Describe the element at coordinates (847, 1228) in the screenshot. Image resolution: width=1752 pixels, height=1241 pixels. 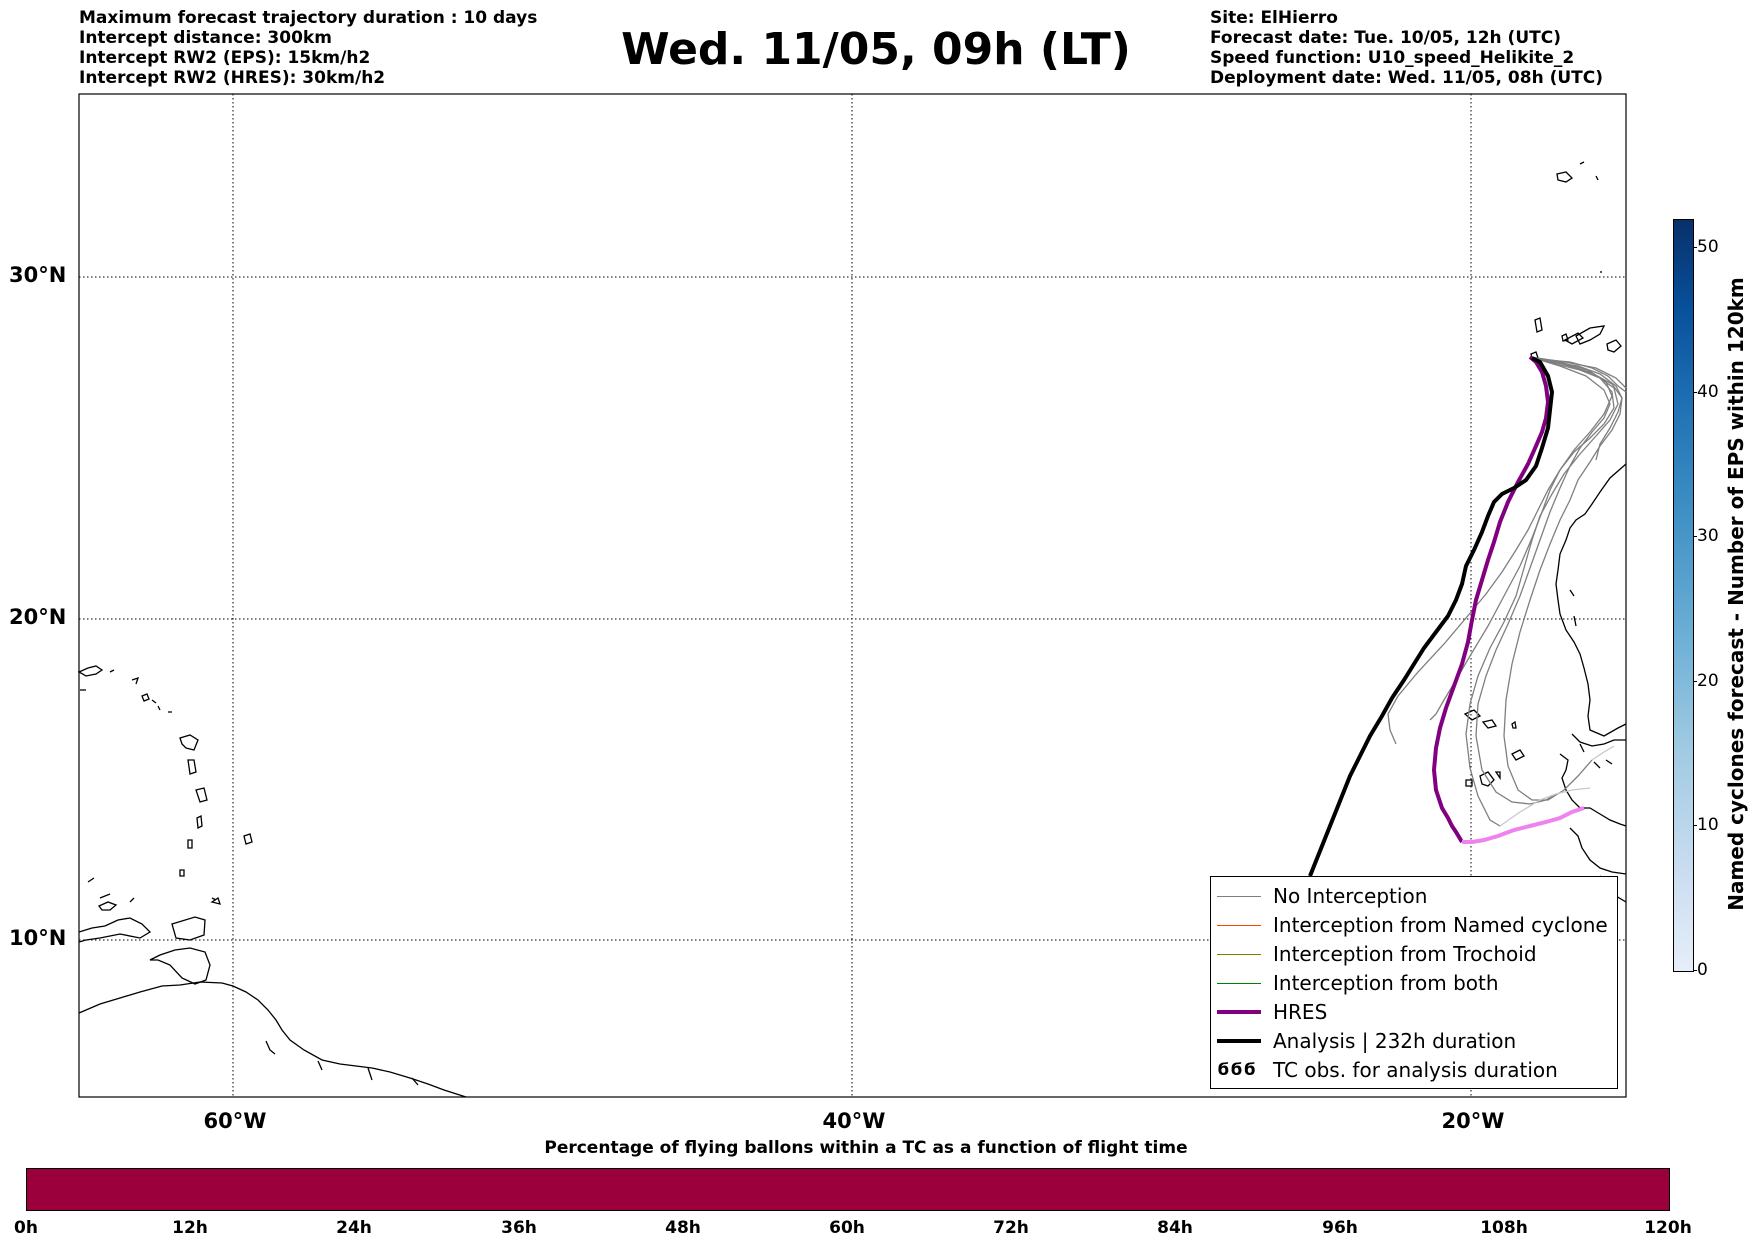
I see `flight-time-tick-60h: 60h` at that location.